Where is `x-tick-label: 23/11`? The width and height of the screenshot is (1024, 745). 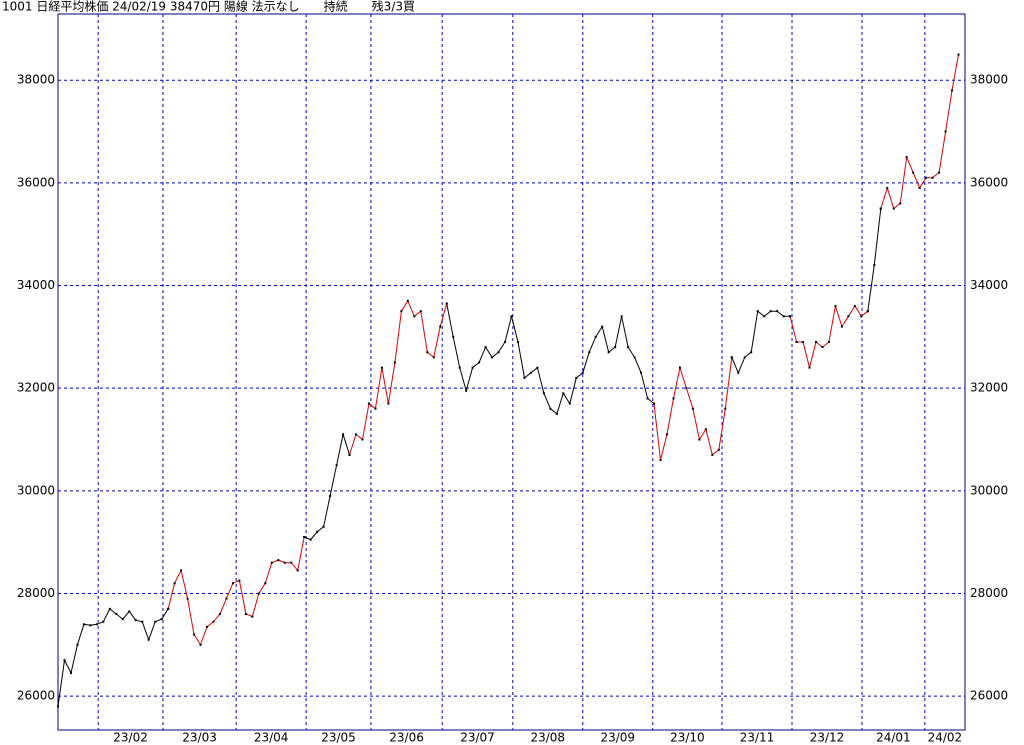 x-tick-label: 23/11 is located at coordinates (757, 738).